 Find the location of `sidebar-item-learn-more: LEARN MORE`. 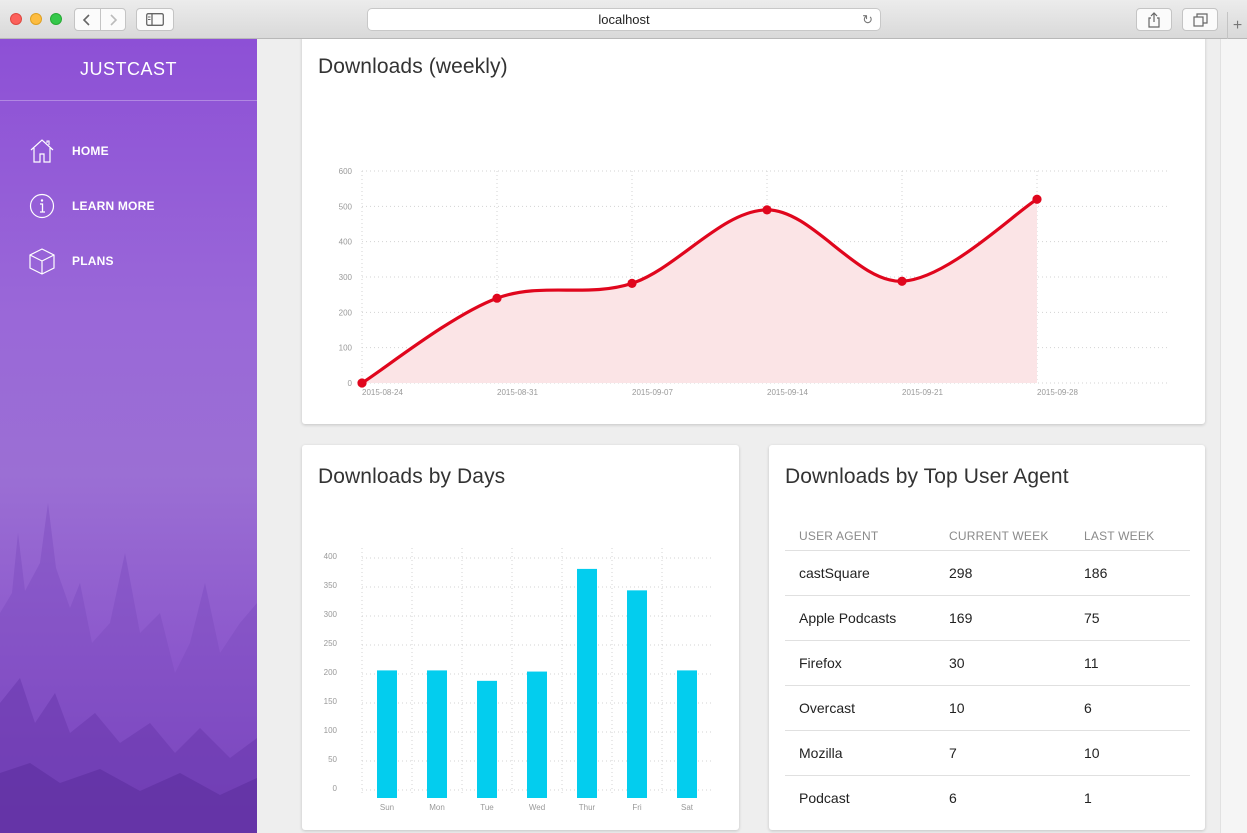

sidebar-item-learn-more: LEARN MORE is located at coordinates (91, 206).